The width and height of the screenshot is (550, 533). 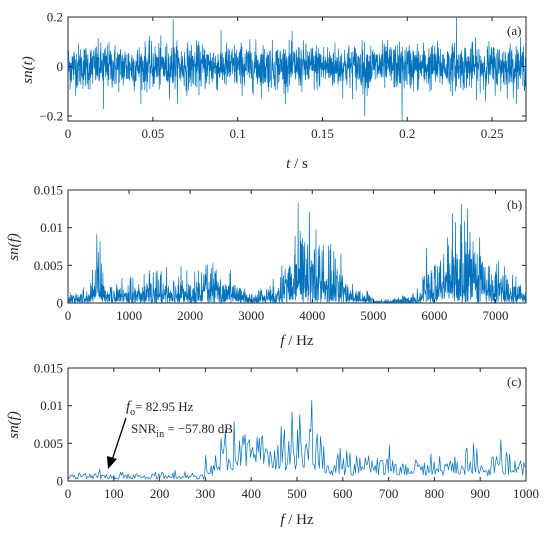 I want to click on x-tick-label: 700, so click(x=389, y=493).